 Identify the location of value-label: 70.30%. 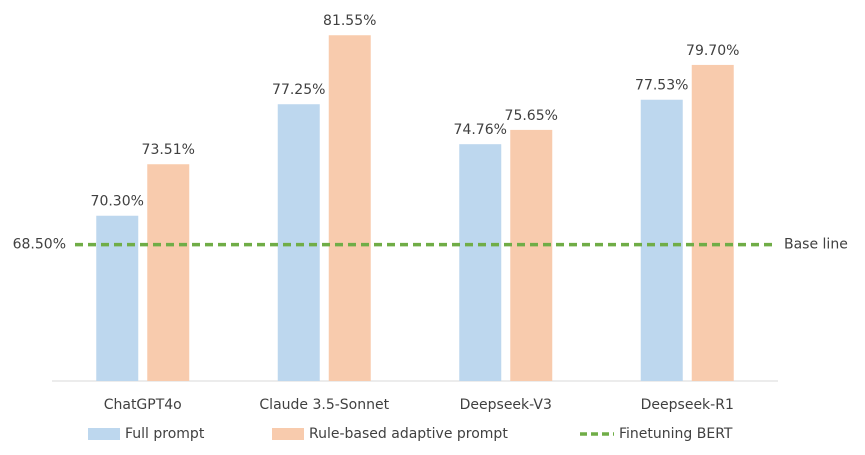
(117, 202).